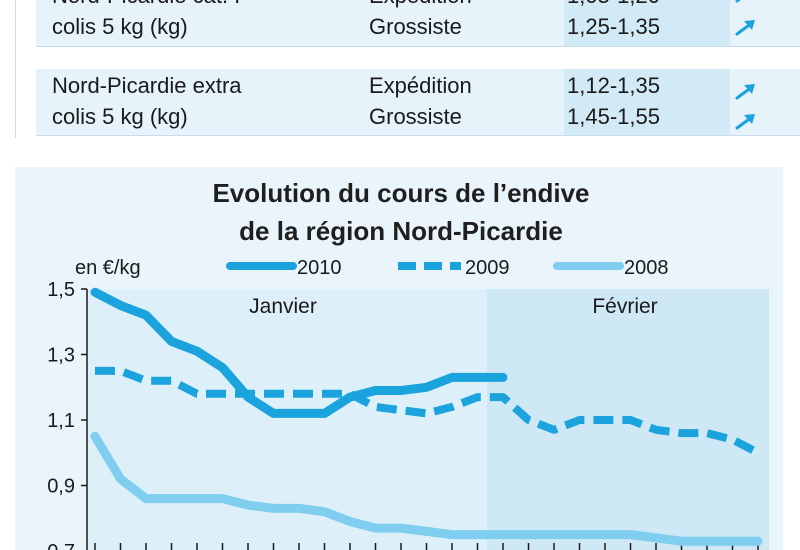 The image size is (800, 550). I want to click on month-label-february: Février, so click(624, 306).